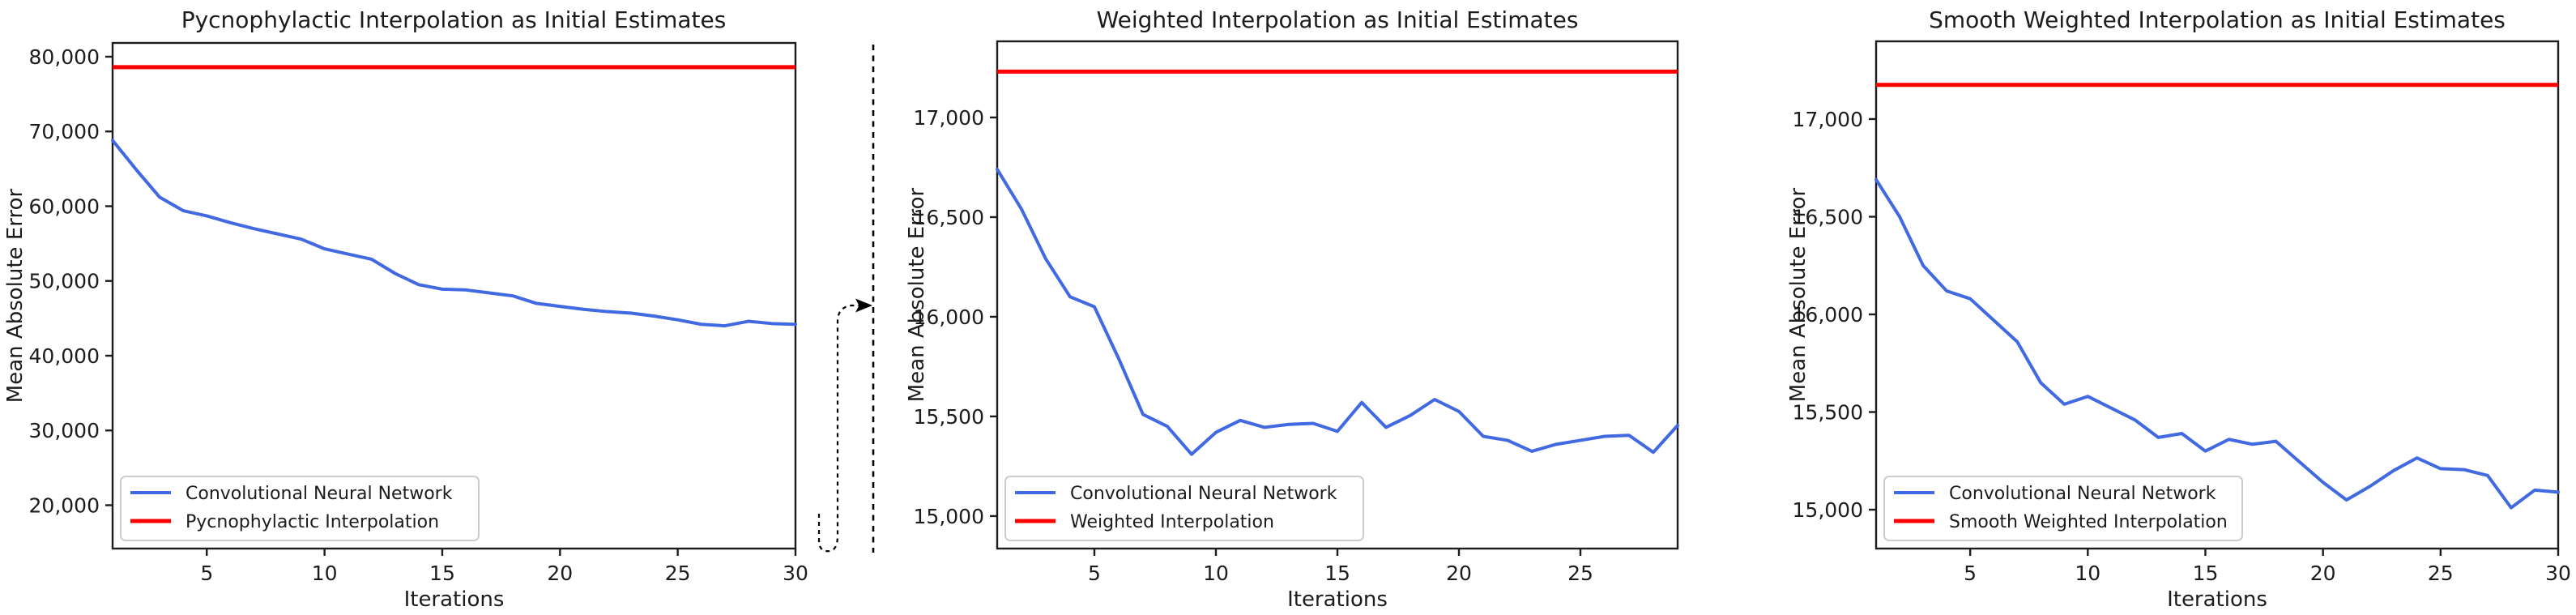  I want to click on y-tick-label: 40,000, so click(64, 356).